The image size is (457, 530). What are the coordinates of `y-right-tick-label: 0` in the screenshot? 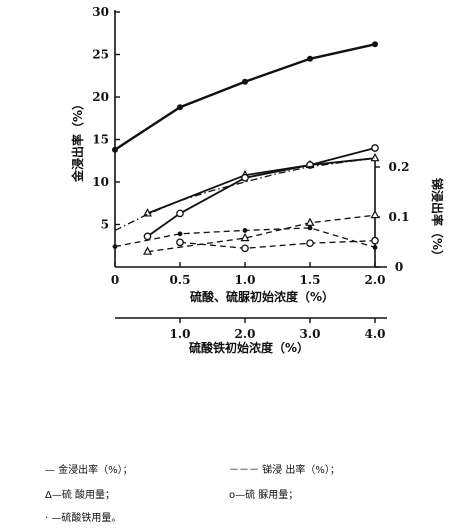 It's located at (399, 267).